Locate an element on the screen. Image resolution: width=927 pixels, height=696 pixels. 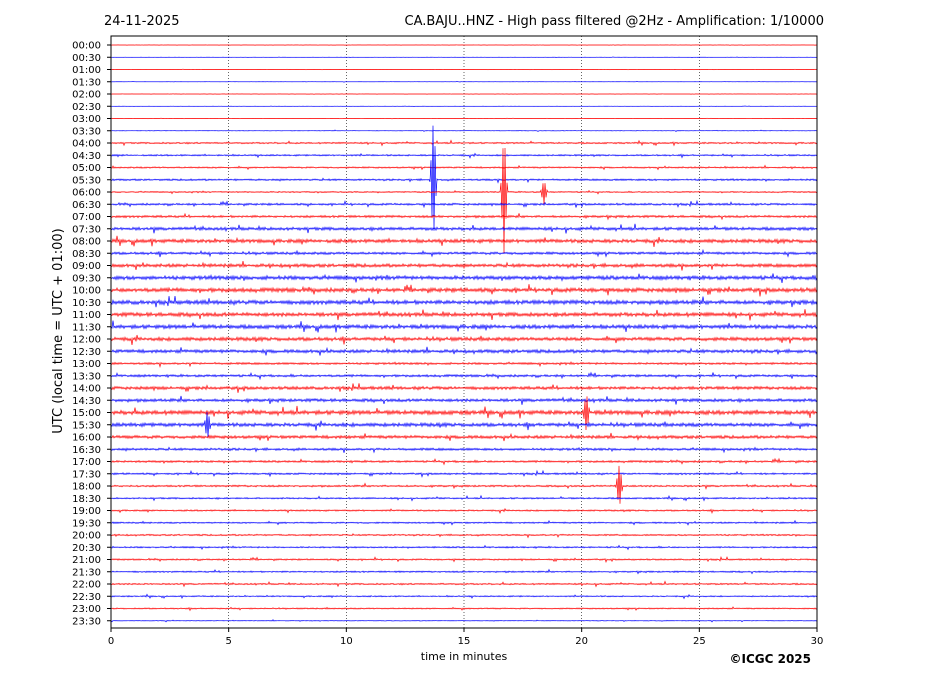
trace-label: 08:30 is located at coordinates (86, 254).